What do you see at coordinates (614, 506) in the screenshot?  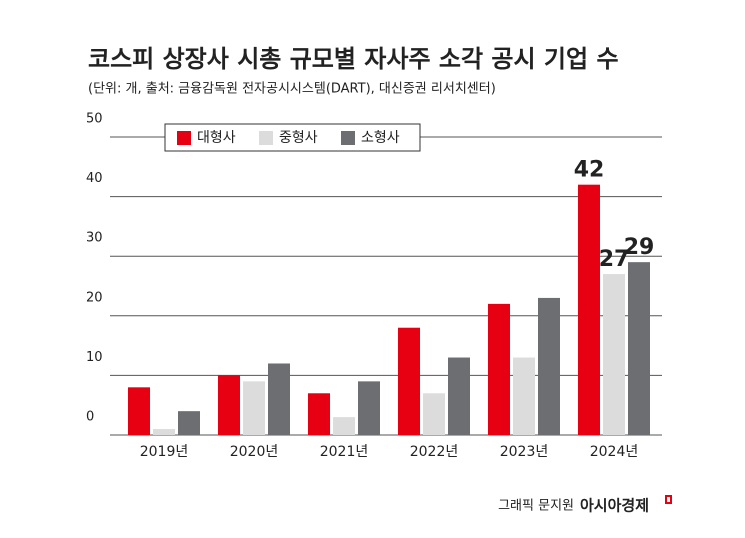 I see `brand: 아시아경제` at bounding box center [614, 506].